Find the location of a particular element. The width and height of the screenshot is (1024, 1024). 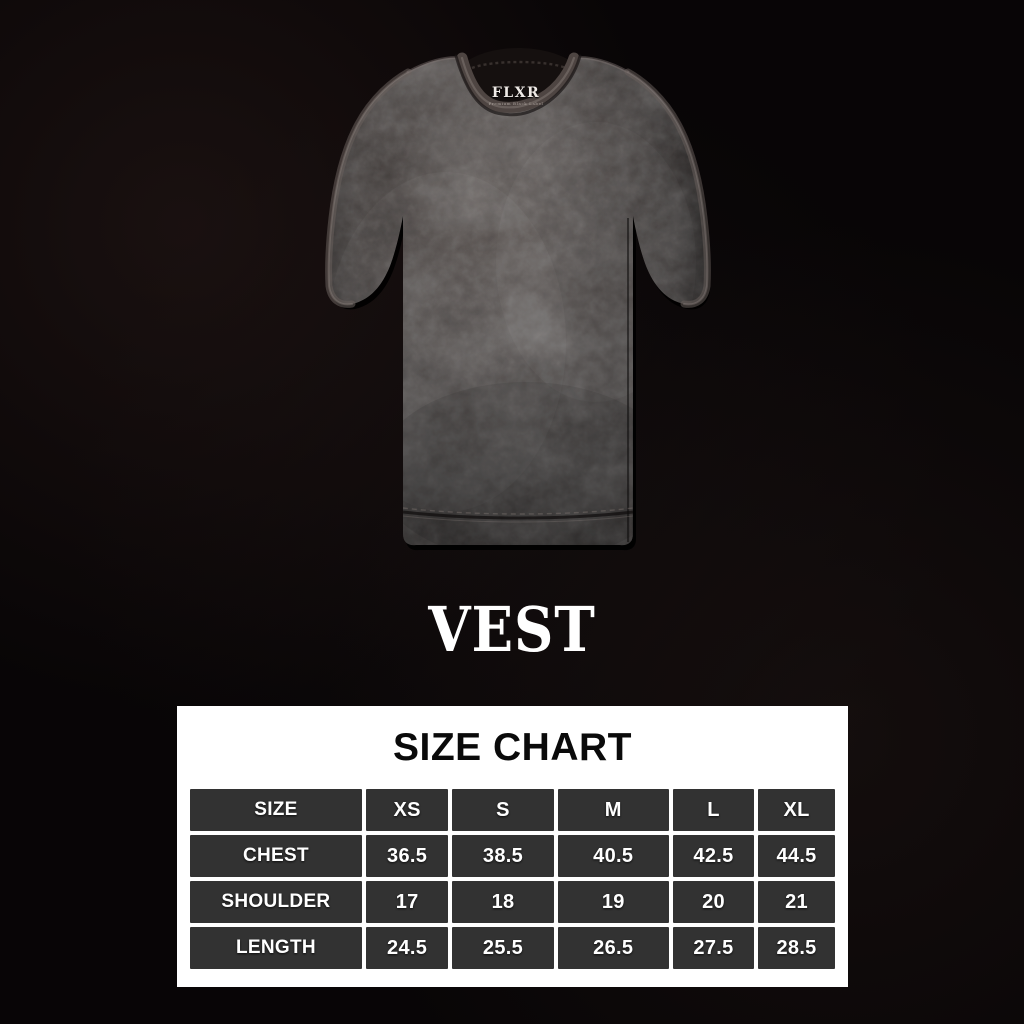

cell-size-l: L is located at coordinates (713, 810).